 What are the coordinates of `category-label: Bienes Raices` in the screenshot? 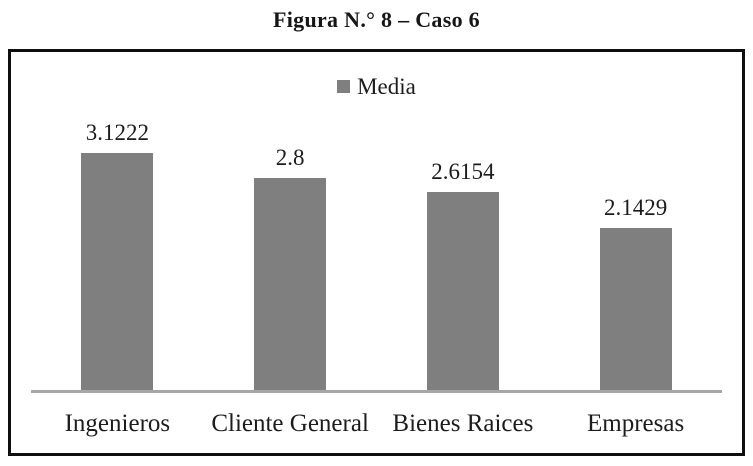 It's located at (463, 423).